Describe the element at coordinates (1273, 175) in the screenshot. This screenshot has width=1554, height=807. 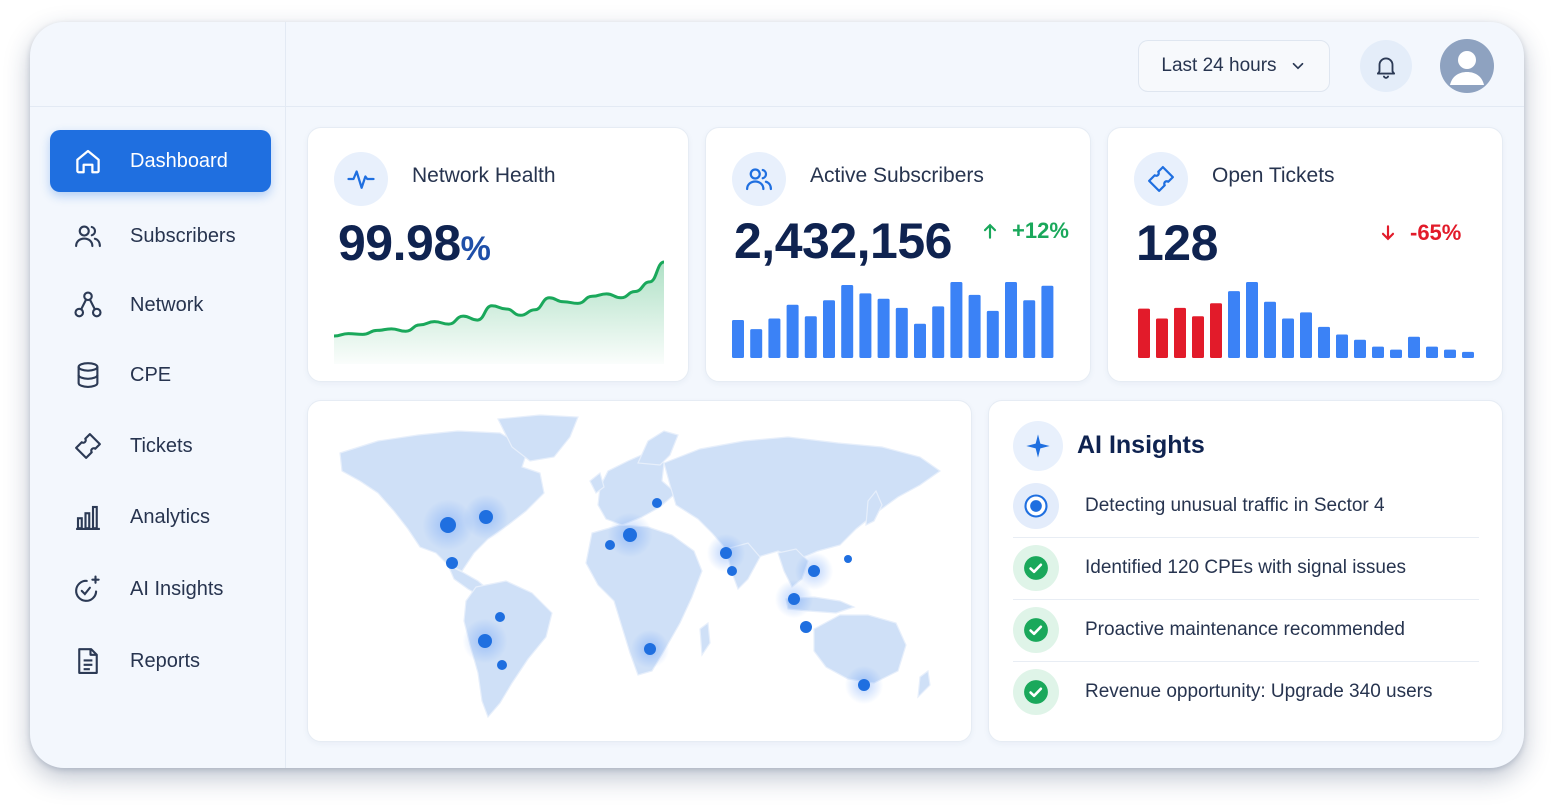
I see `kpi-title: Open Tickets` at that location.